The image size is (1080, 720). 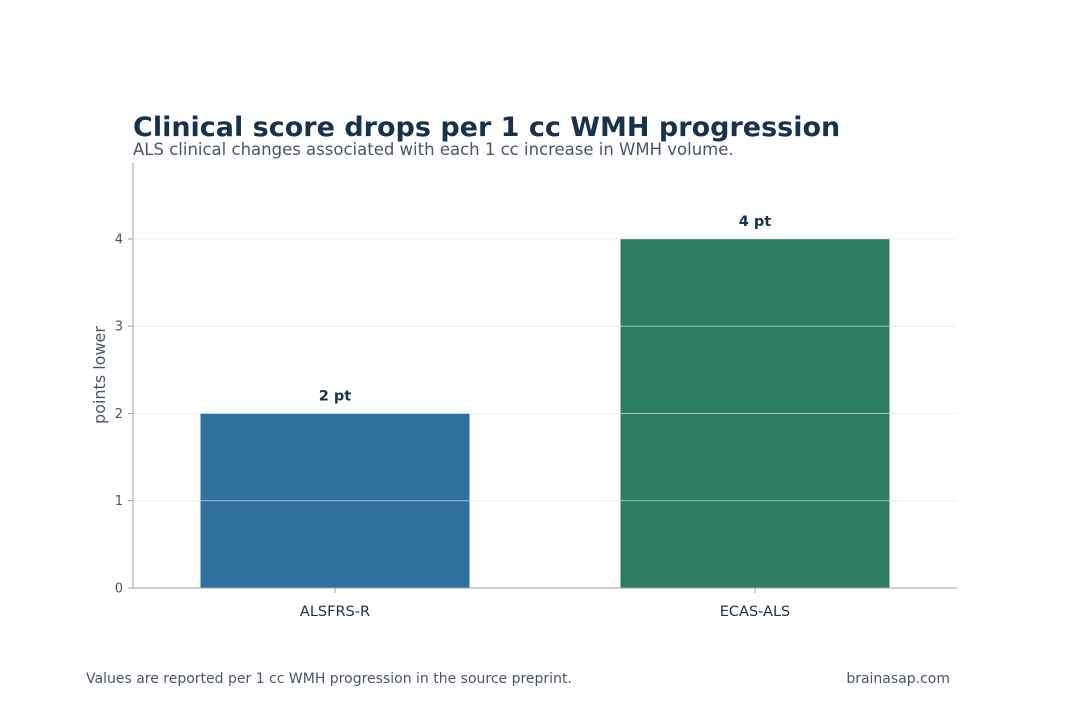 I want to click on y-tick-label: 2, so click(x=119, y=414).